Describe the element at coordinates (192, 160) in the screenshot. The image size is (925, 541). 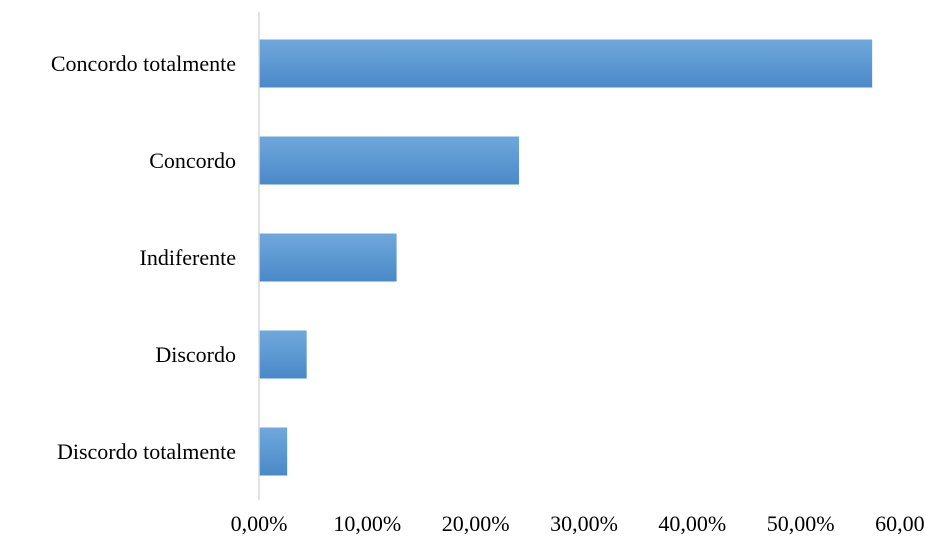
I see `category-label-1: Concordo` at that location.